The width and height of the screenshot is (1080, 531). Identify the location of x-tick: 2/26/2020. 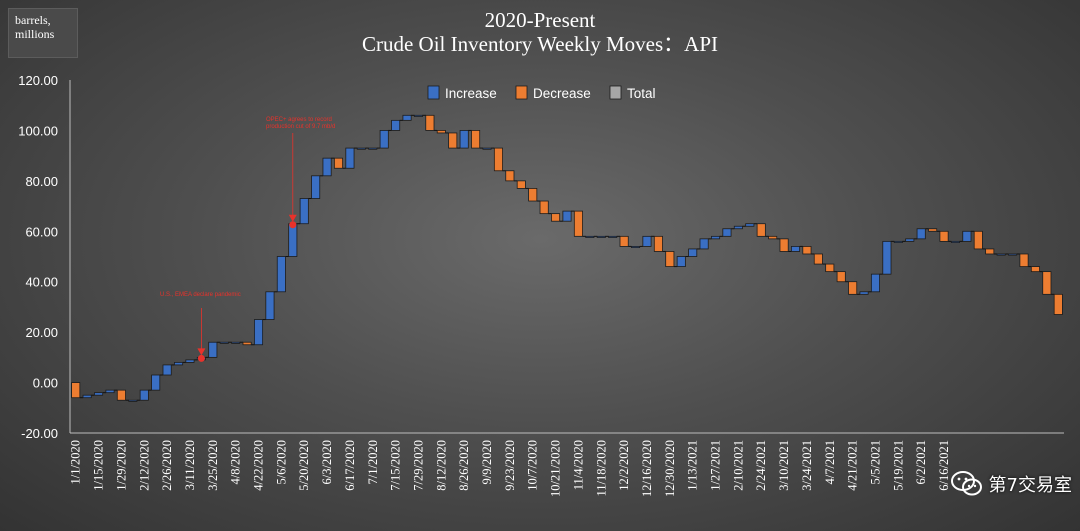
(167, 465).